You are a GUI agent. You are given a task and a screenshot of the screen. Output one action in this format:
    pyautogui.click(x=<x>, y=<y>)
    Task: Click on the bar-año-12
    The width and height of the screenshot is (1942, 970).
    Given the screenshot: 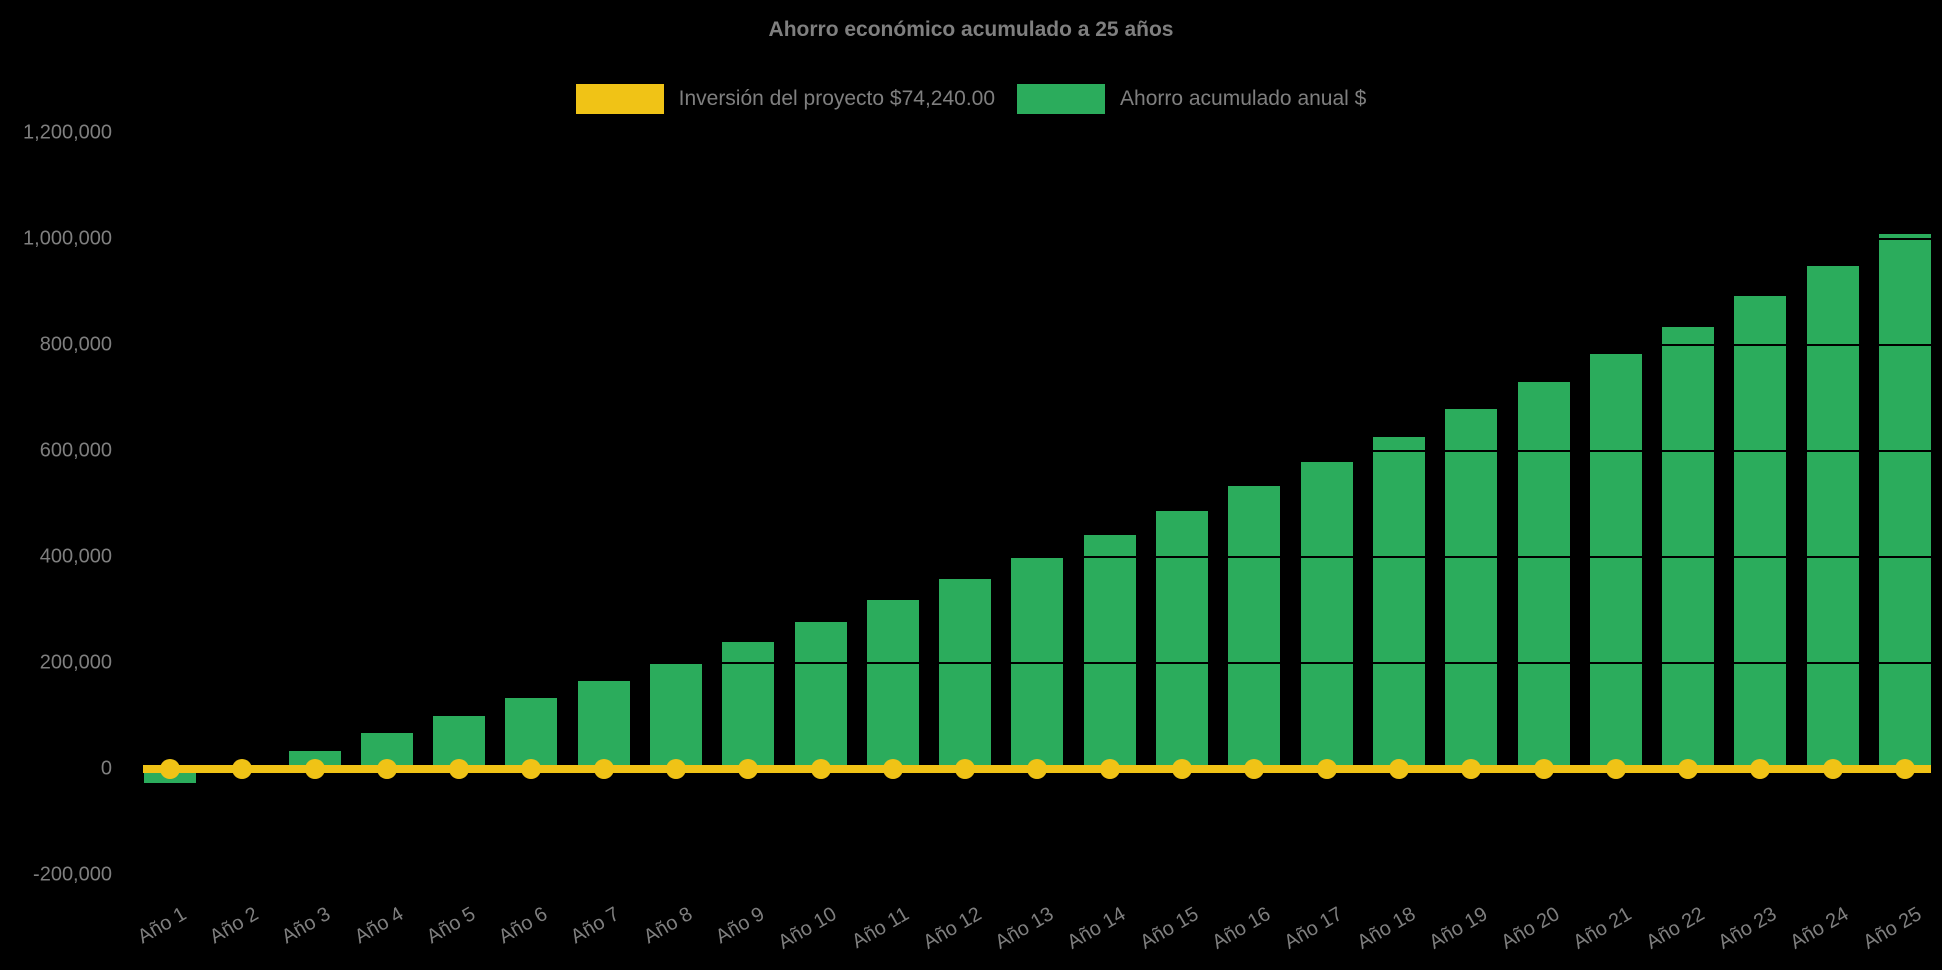 What is the action you would take?
    pyautogui.click(x=965, y=674)
    